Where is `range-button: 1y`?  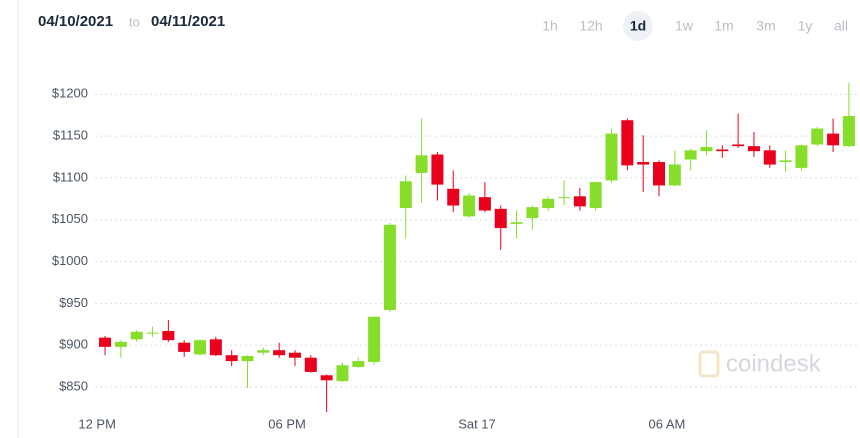 range-button: 1y is located at coordinates (805, 26).